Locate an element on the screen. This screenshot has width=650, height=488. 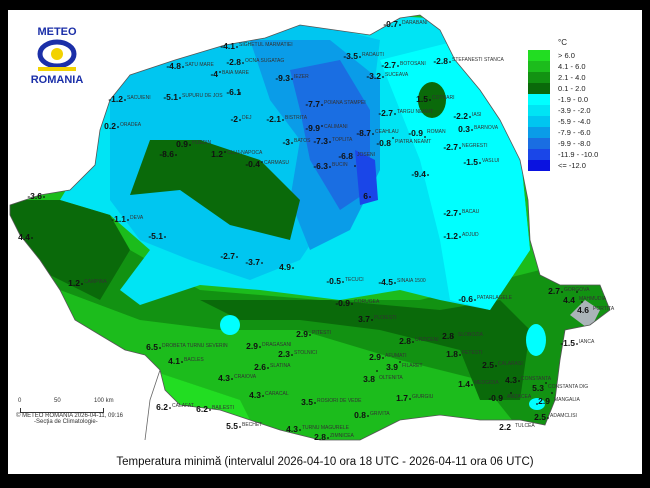
station-label: 5.3 CONSTANTA DIG is located at coordinates (560, 388).